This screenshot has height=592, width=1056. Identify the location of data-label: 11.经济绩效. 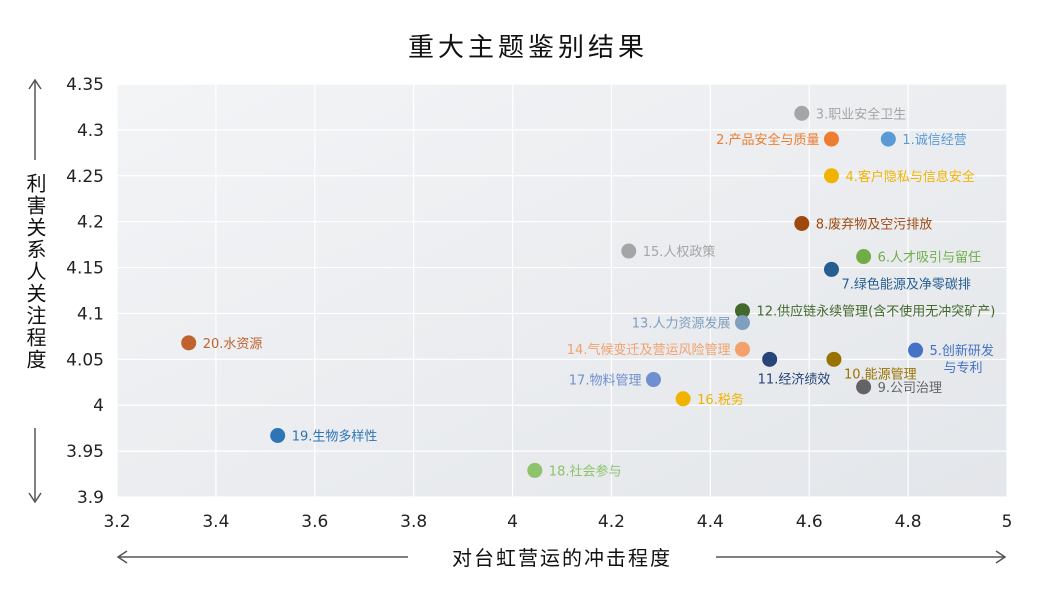
(794, 379).